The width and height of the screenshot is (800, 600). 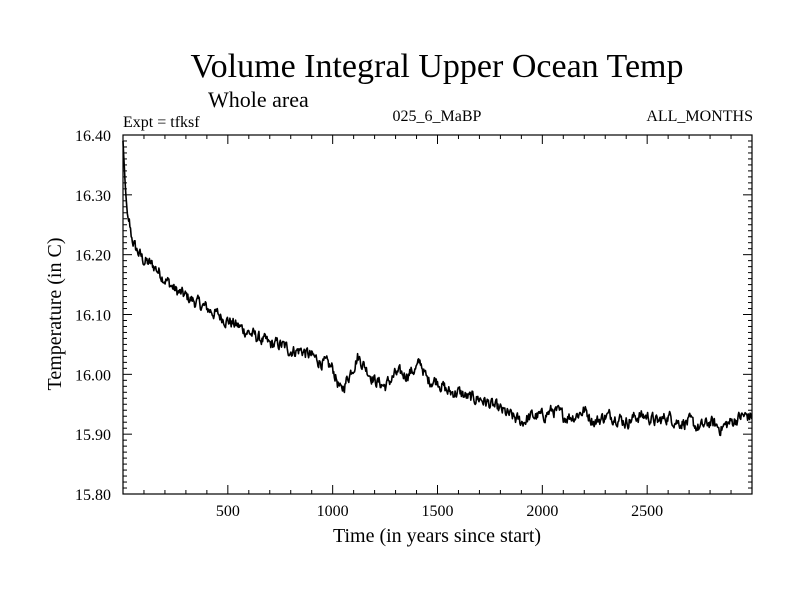 What do you see at coordinates (228, 511) in the screenshot?
I see `x-tick-label: 500` at bounding box center [228, 511].